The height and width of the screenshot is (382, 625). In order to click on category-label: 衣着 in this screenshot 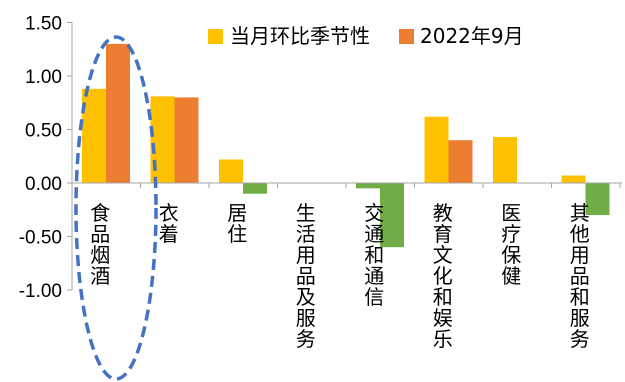, I will do `click(169, 223)`.